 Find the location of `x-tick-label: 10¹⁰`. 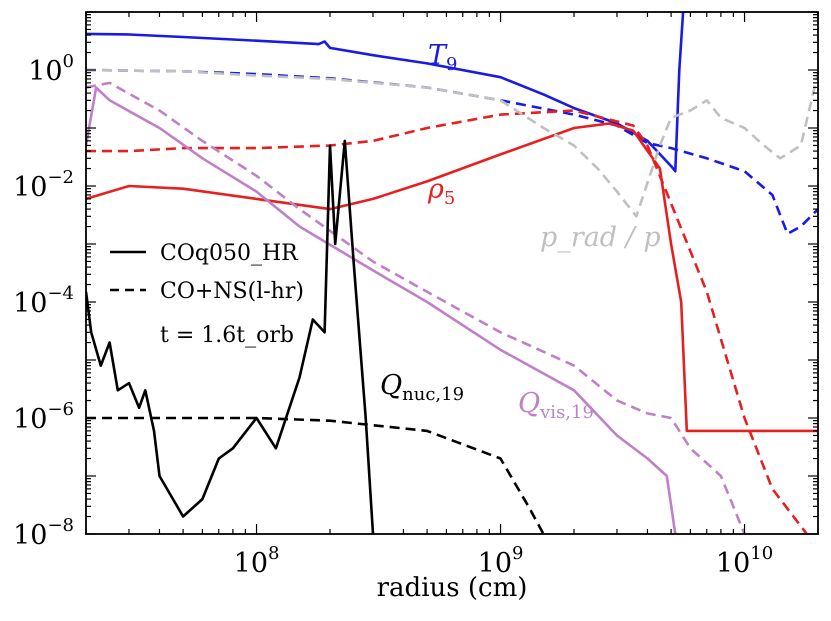

x-tick-label: 10¹⁰ is located at coordinates (744, 561).